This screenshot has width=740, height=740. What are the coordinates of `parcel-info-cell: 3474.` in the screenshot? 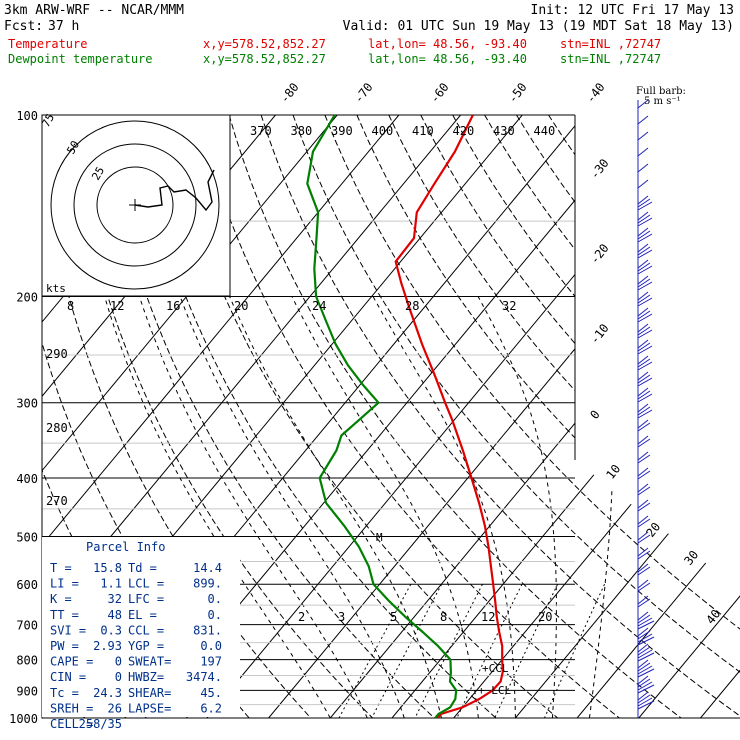 It's located at (204, 677).